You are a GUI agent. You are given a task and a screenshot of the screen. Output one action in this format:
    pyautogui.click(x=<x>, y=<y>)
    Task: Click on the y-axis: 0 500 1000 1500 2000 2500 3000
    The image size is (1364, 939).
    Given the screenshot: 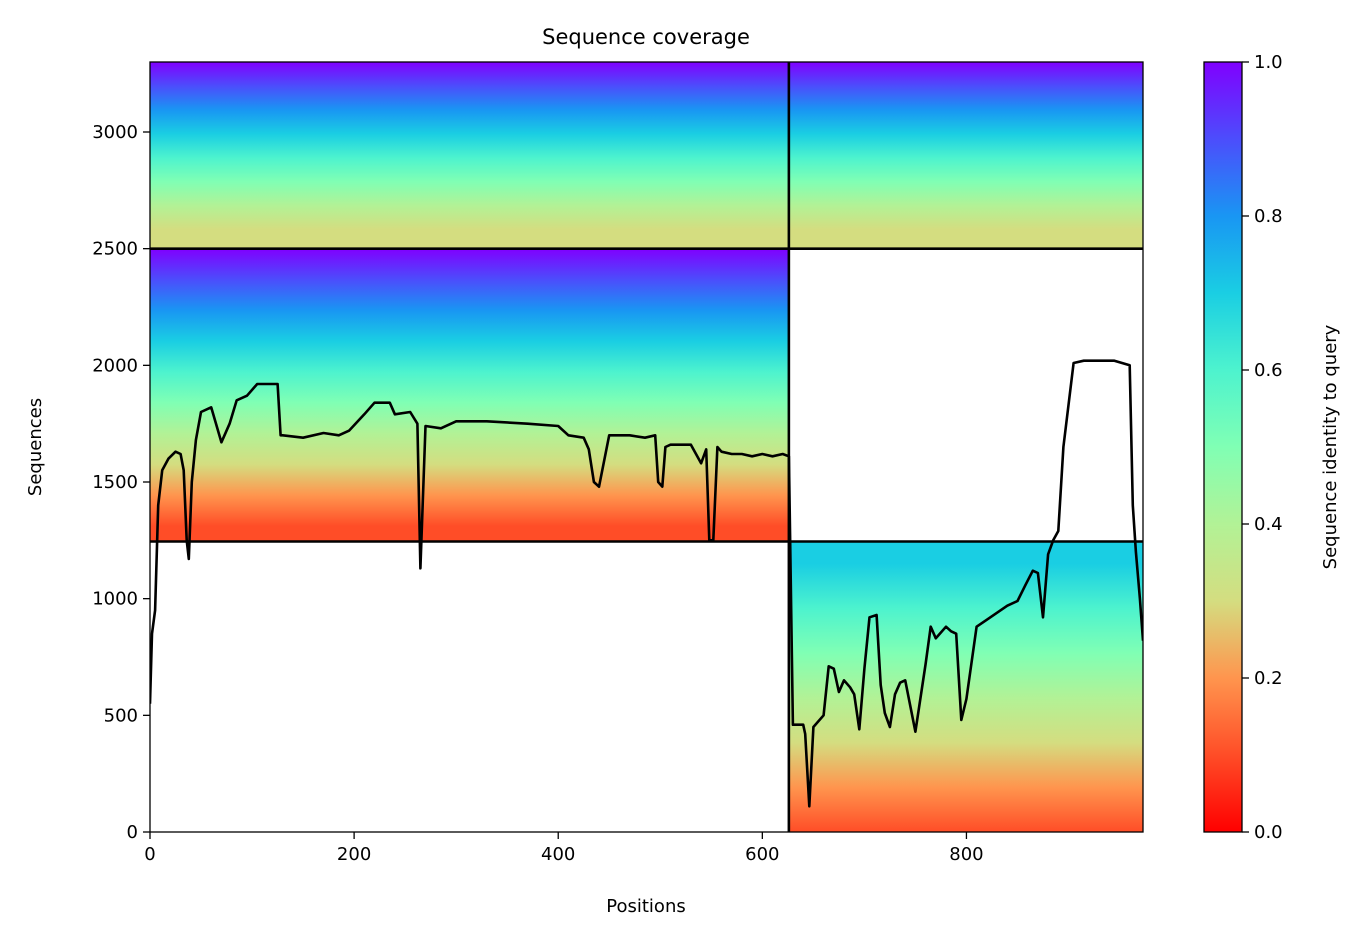 What is the action you would take?
    pyautogui.click(x=121, y=482)
    